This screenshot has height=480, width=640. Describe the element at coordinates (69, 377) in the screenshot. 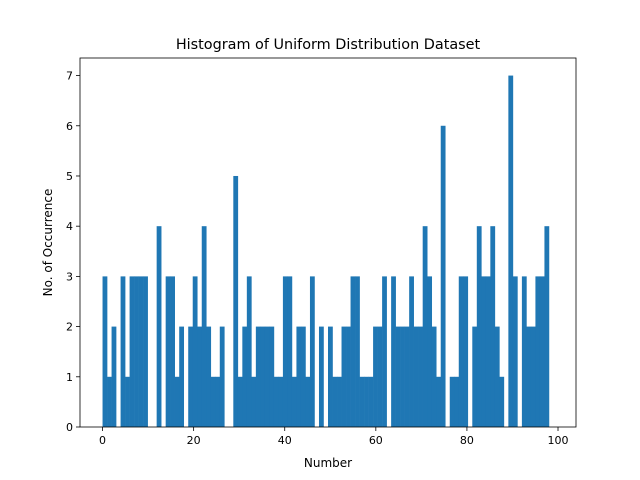

I see `y-tick-label: 1` at that location.